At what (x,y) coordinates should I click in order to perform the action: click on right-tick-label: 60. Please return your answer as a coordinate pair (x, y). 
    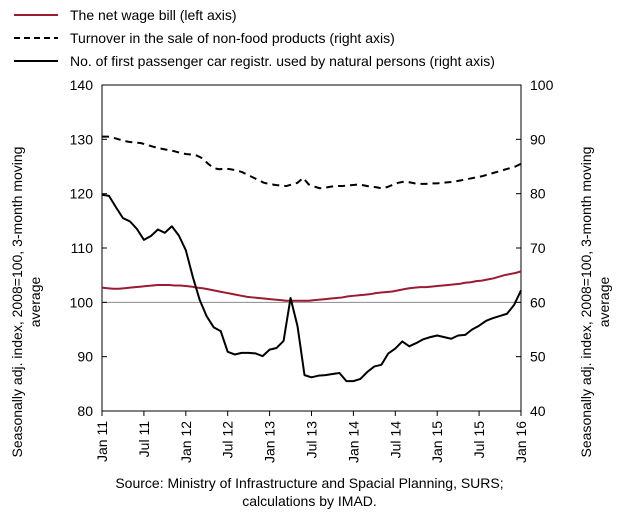
    Looking at the image, I should click on (538, 302).